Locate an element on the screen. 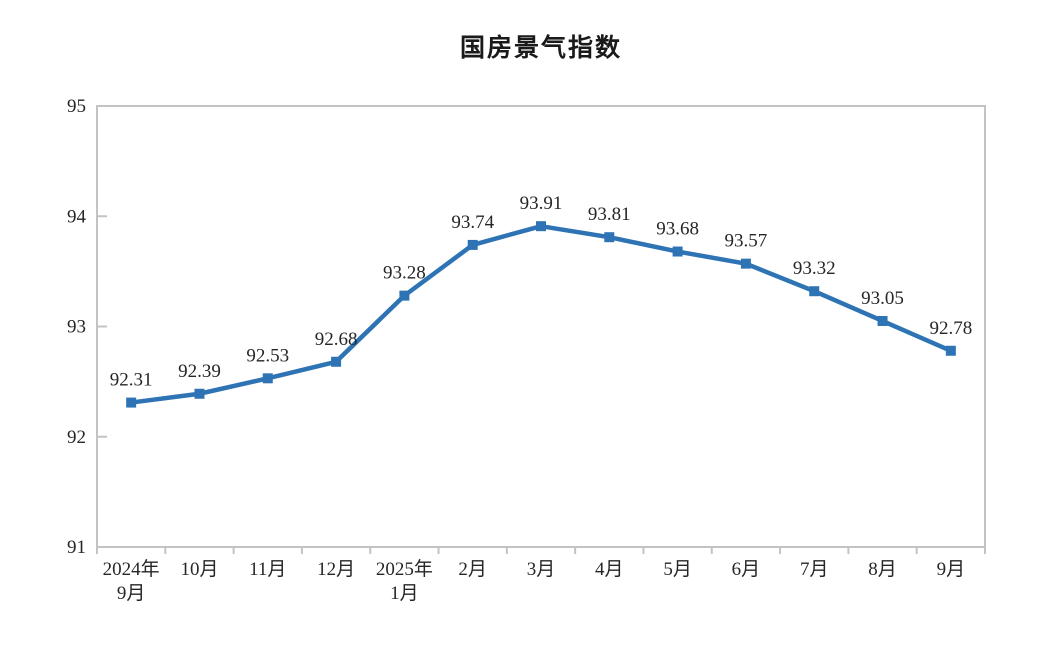  data-point-label: 93.91 is located at coordinates (541, 203).